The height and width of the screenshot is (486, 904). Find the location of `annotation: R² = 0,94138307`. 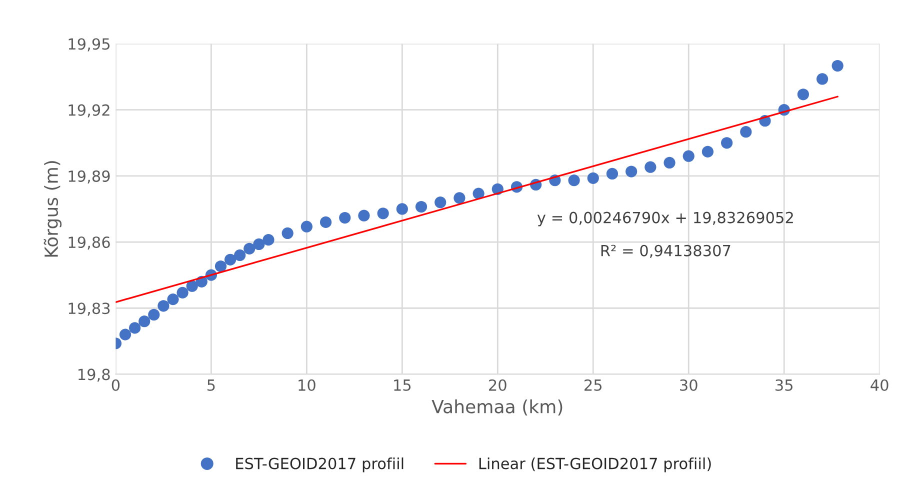

annotation: R² = 0,94138307 is located at coordinates (665, 251).